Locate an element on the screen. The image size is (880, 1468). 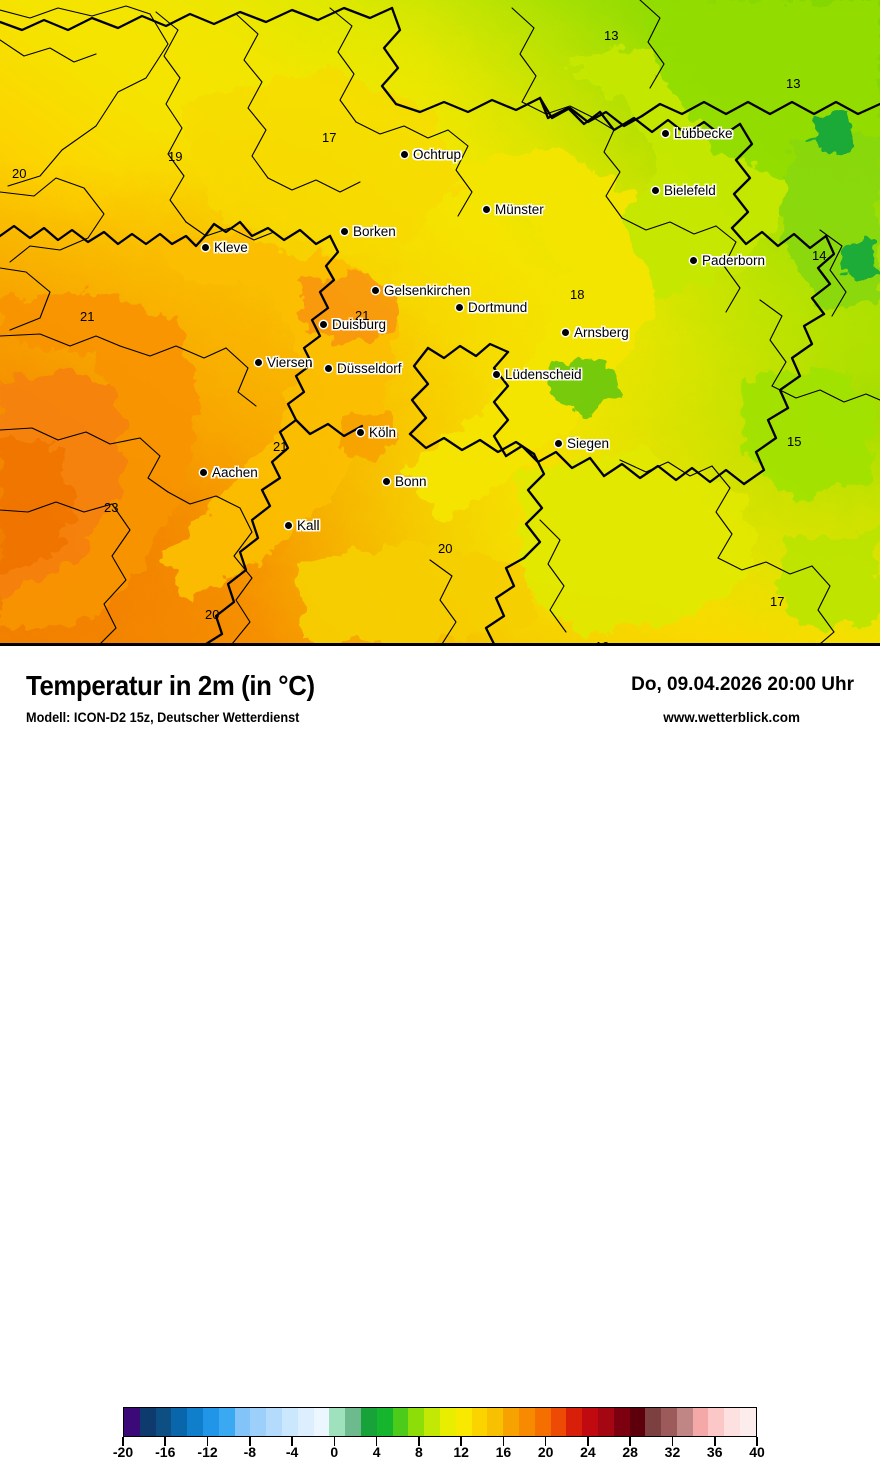
temperature-value-label: 15 is located at coordinates (794, 441).